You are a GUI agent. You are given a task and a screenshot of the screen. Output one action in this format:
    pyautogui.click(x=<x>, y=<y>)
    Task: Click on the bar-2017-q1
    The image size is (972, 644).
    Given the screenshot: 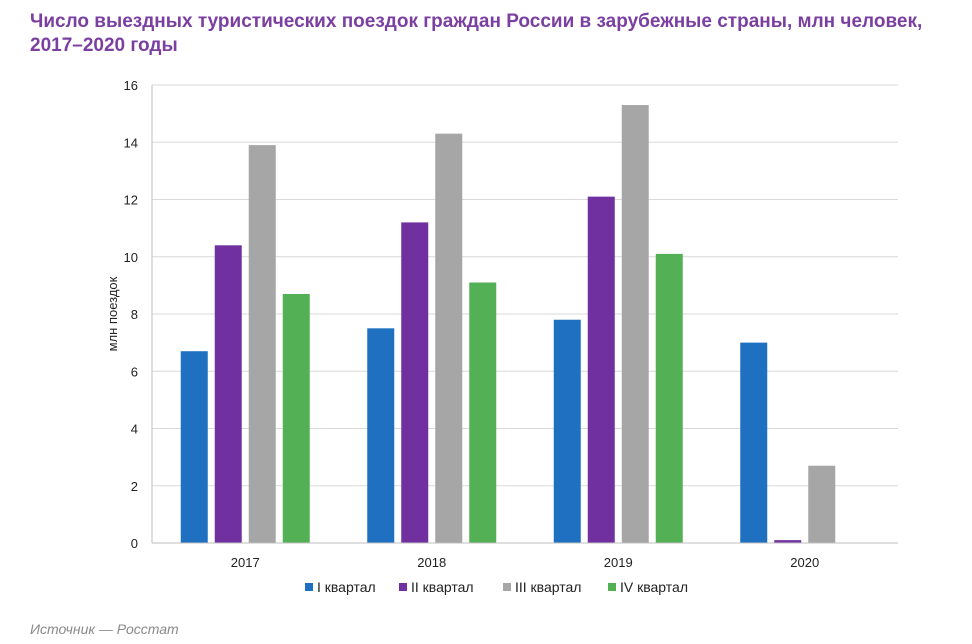 What is the action you would take?
    pyautogui.click(x=194, y=447)
    